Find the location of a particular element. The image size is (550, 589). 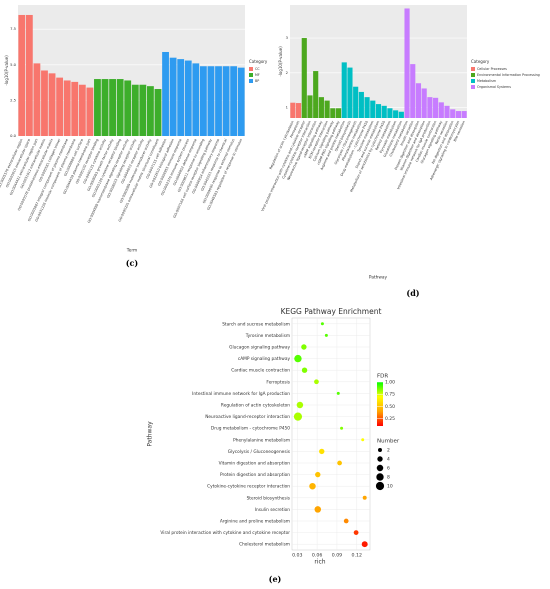

panel-label: (c) is located at coordinates (132, 263).